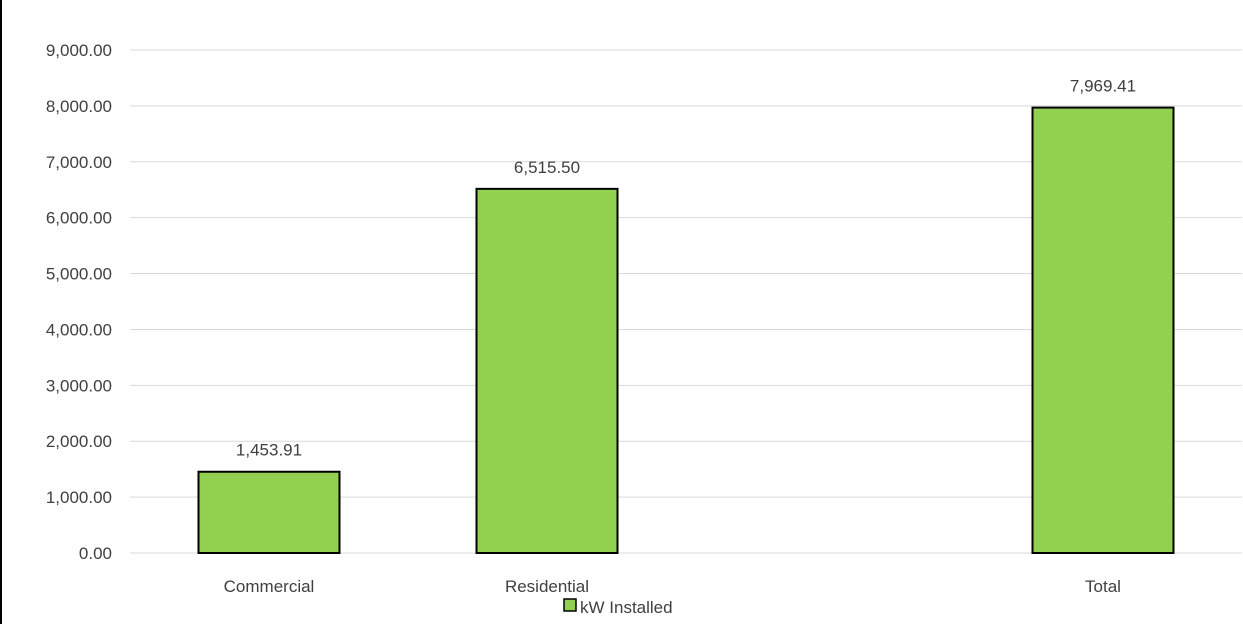 This screenshot has height=624, width=1243. I want to click on bar-residential, so click(547, 370).